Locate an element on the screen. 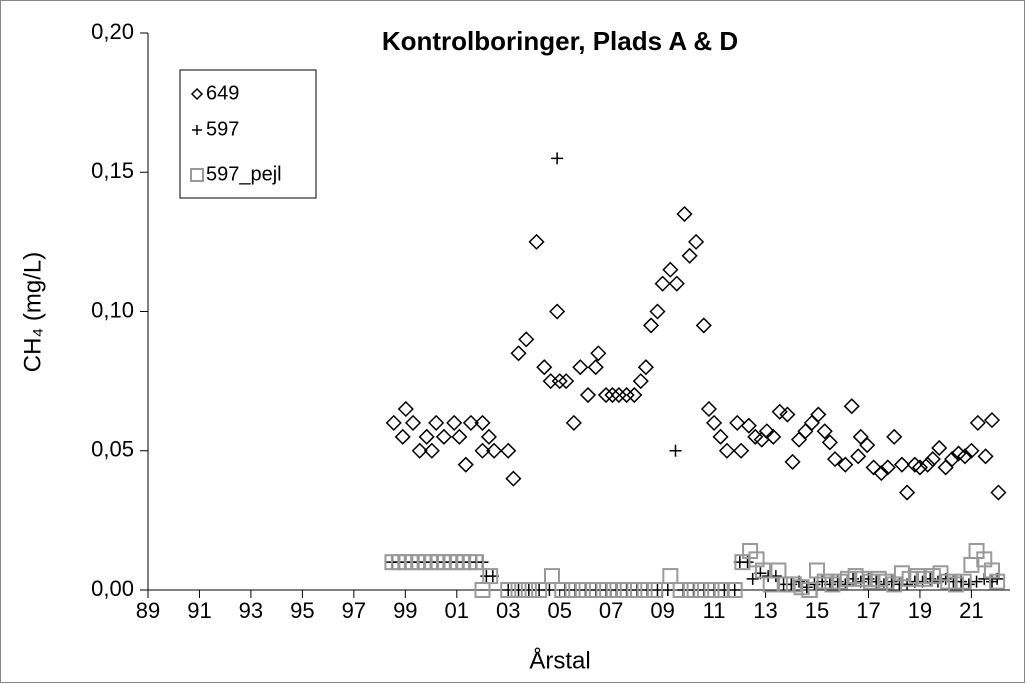 Image resolution: width=1027 pixels, height=684 pixels. y-tick-label: 0,20 is located at coordinates (112, 31).